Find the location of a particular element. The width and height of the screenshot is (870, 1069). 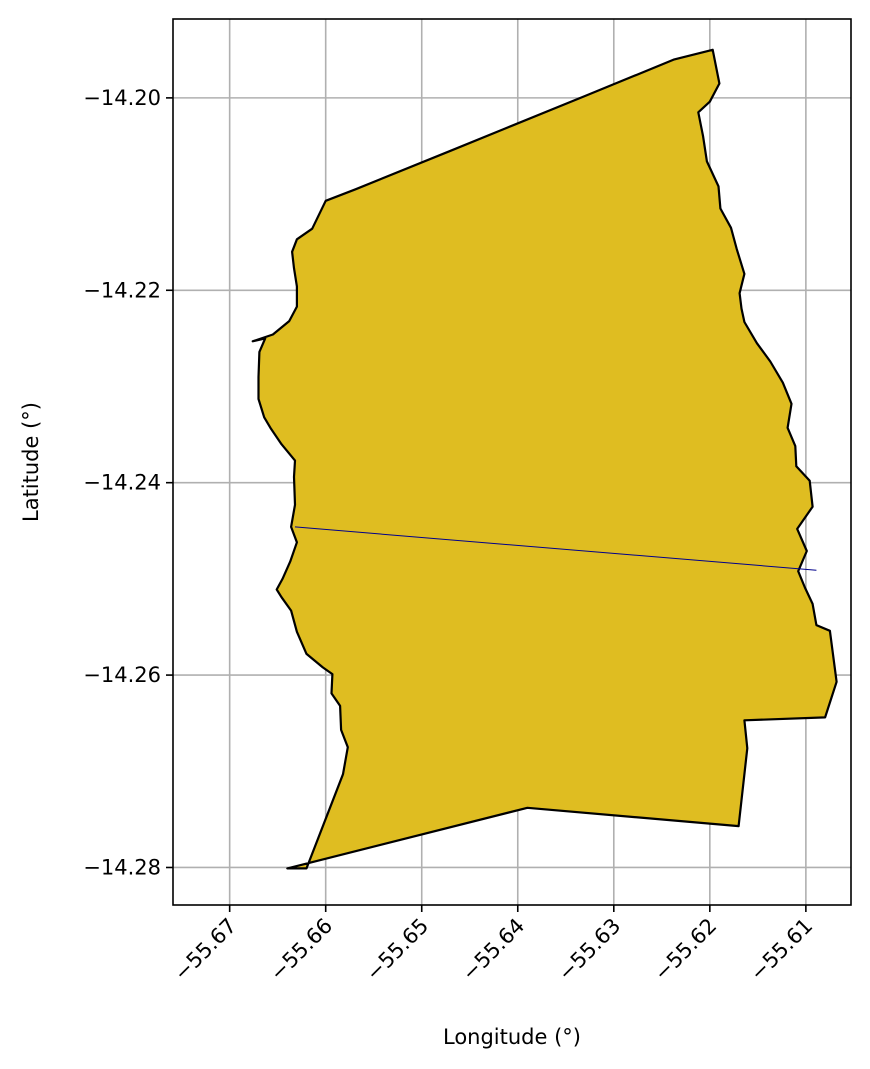

y-tick-label: −14.26 is located at coordinates (122, 675).